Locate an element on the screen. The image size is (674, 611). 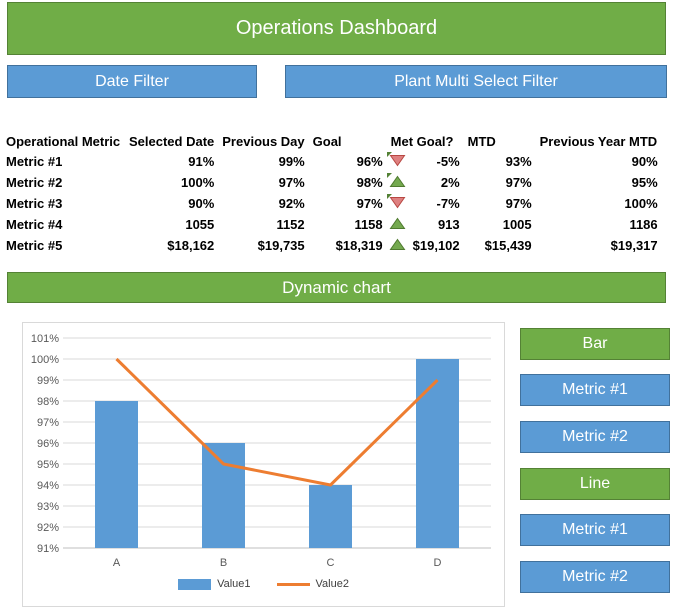
selected-date-value: 91% is located at coordinates (201, 161).